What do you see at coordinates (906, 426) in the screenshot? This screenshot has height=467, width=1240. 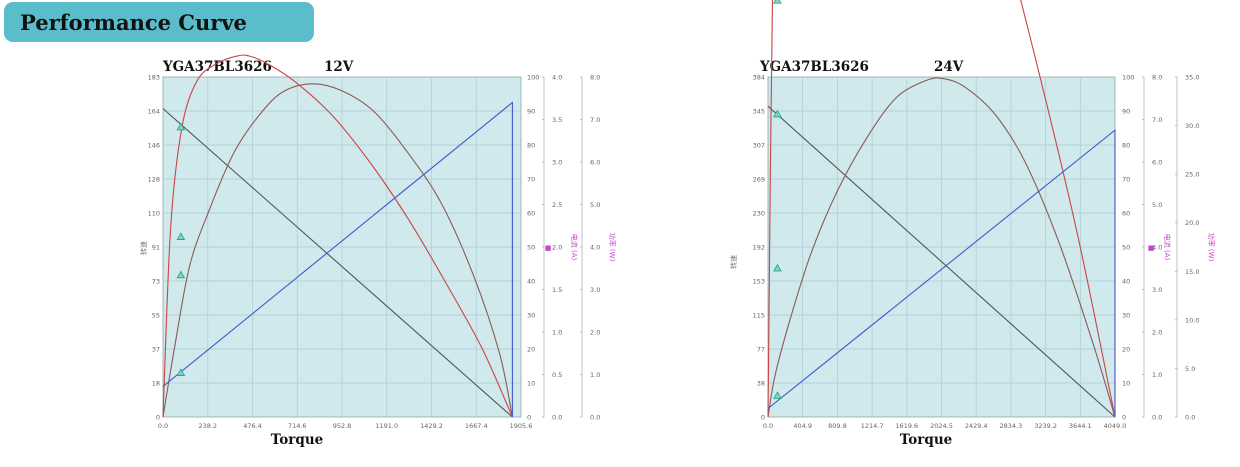 I see `x-tick-label: 1619.6` at bounding box center [906, 426].